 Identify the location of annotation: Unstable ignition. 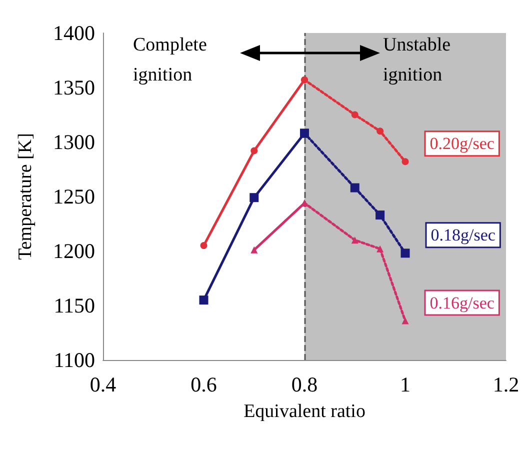
(417, 60).